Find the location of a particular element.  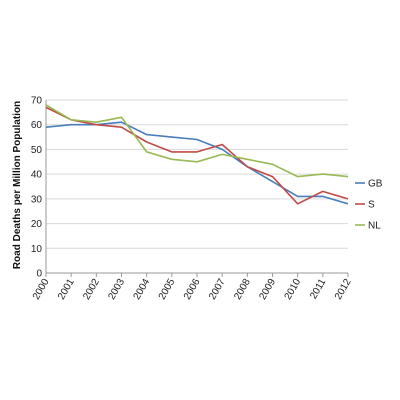

legend-label-gb: GB is located at coordinates (375, 184).